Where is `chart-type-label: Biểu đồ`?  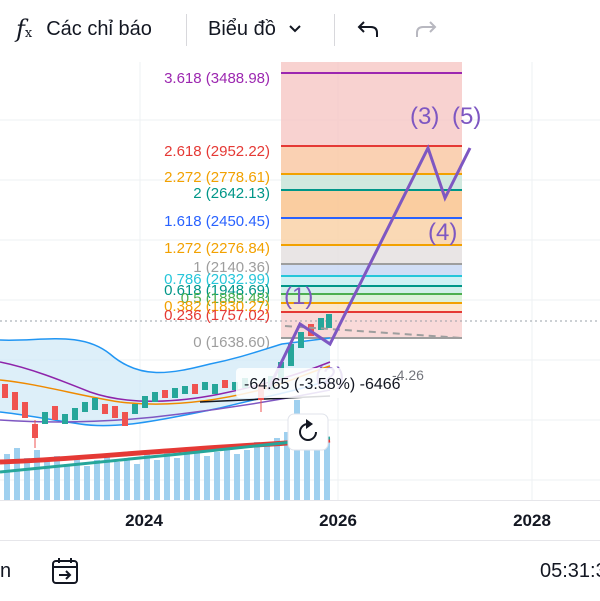 chart-type-label: Biểu đồ is located at coordinates (242, 28).